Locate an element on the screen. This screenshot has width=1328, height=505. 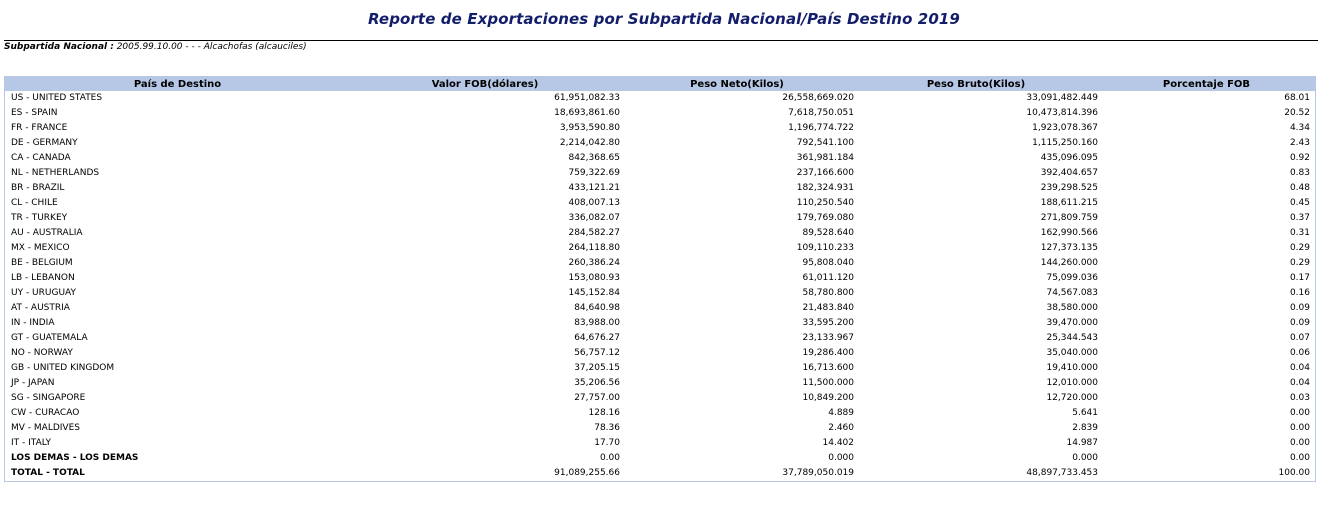
cell-peso-bruto: 392,404.657 is located at coordinates (1069, 173).